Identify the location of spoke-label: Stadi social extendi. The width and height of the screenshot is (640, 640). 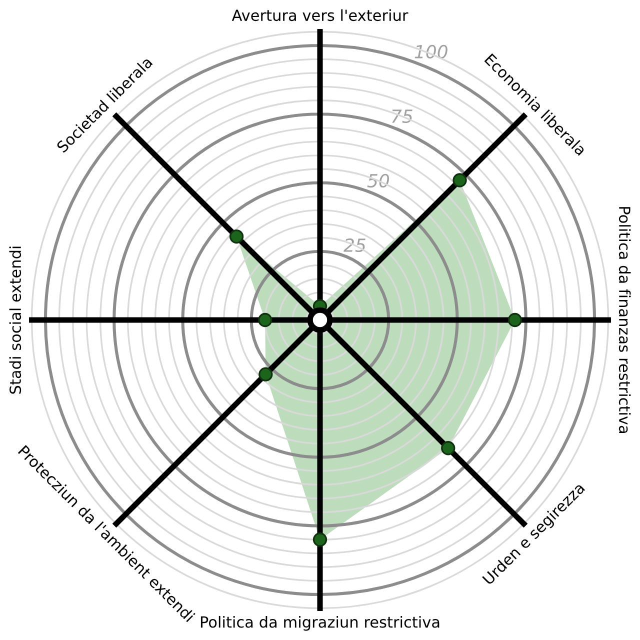
(15, 320).